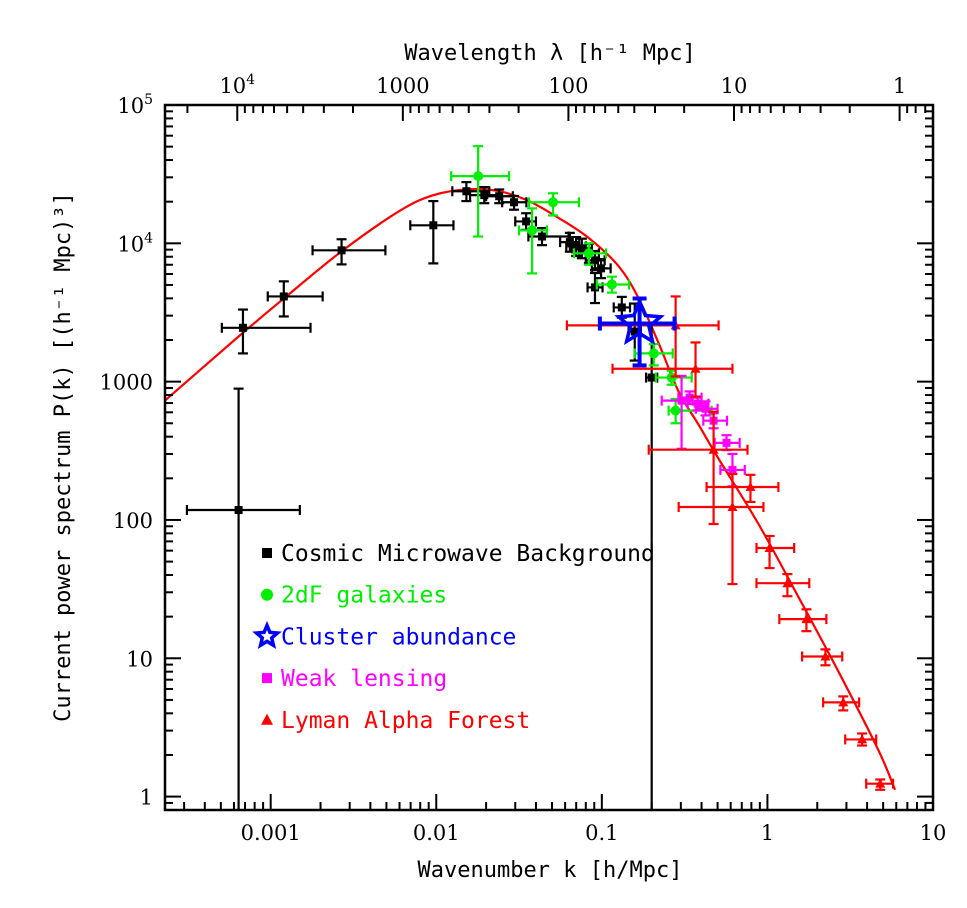 The width and height of the screenshot is (967, 908). Describe the element at coordinates (250, 80) in the screenshot. I see `top-tick-exponent: 4` at that location.